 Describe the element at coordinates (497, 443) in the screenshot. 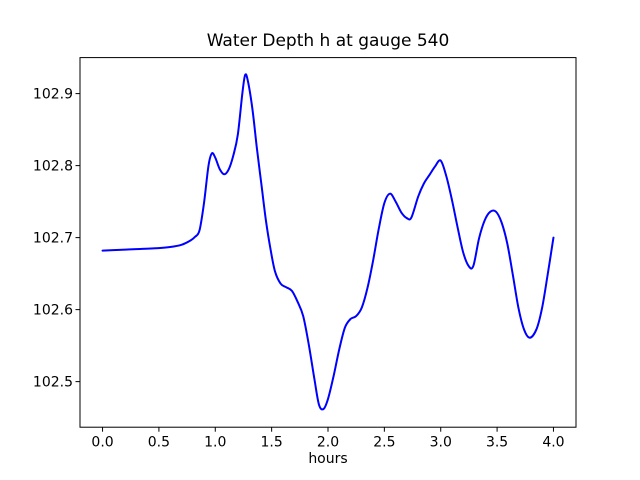

I see `x-tick-label: 3.5` at that location.